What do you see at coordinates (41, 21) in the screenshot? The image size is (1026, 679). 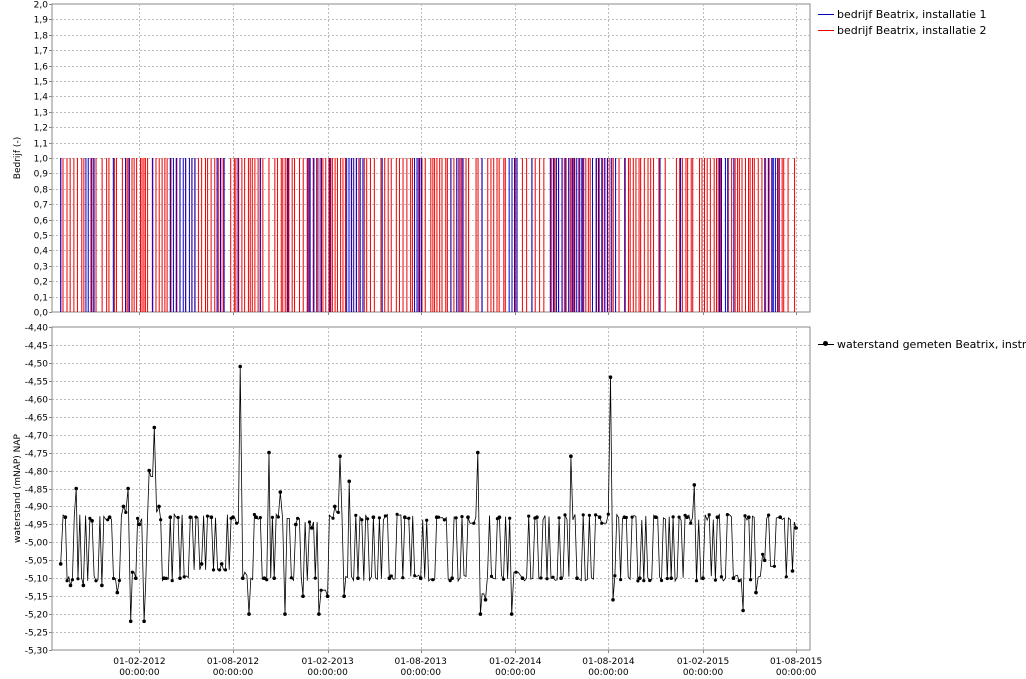 I see `y-tick-label: 1,9` at bounding box center [41, 21].